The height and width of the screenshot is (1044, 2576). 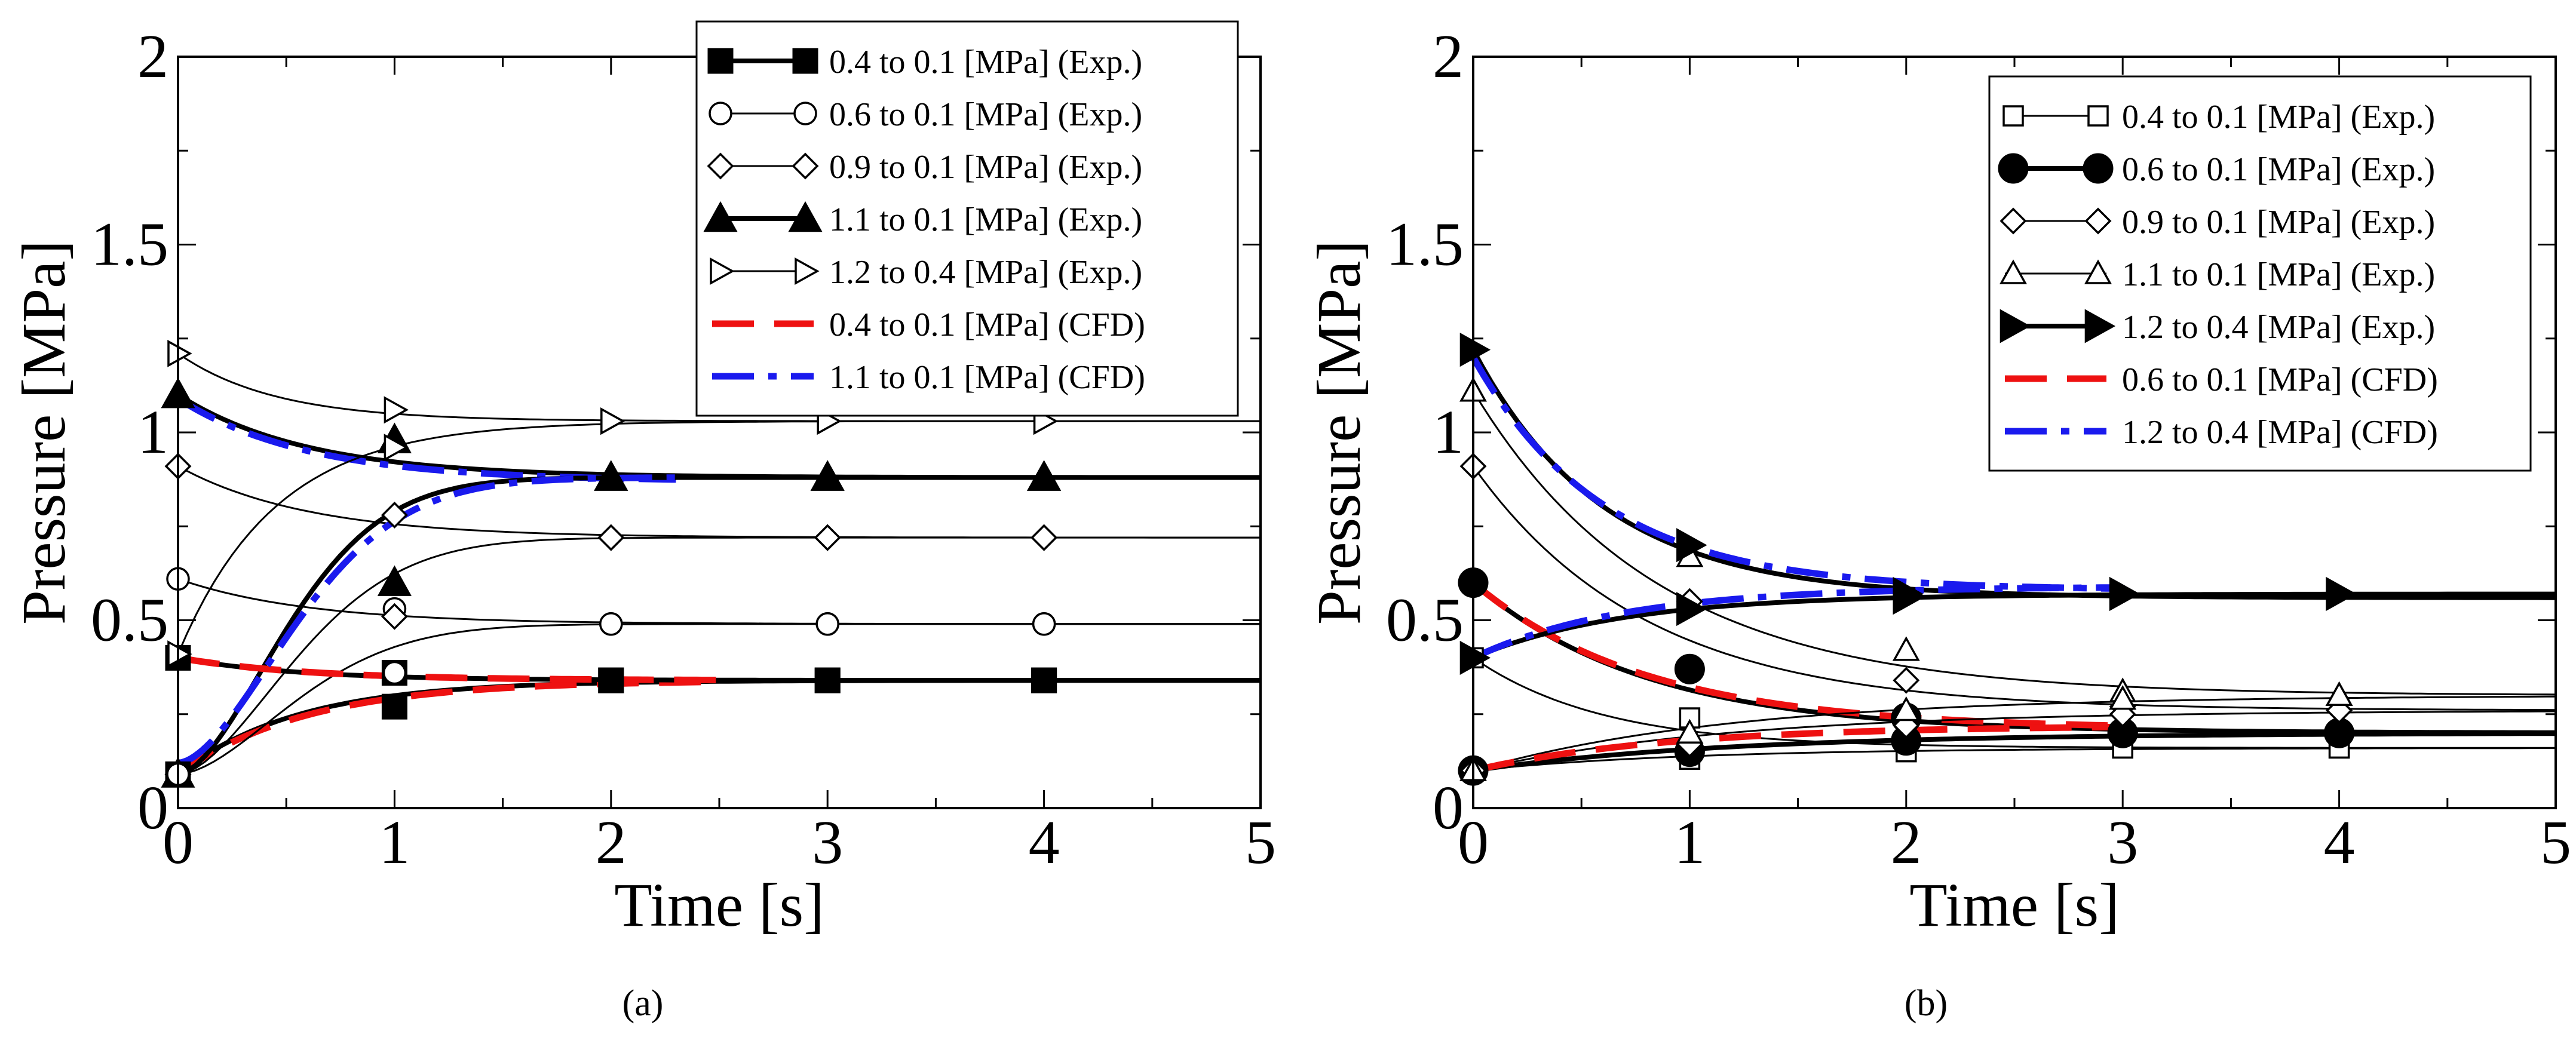 What do you see at coordinates (2280, 432) in the screenshot?
I see `legend-entry-label: 1.2 to 0.4 [MPa] (CFD)` at bounding box center [2280, 432].